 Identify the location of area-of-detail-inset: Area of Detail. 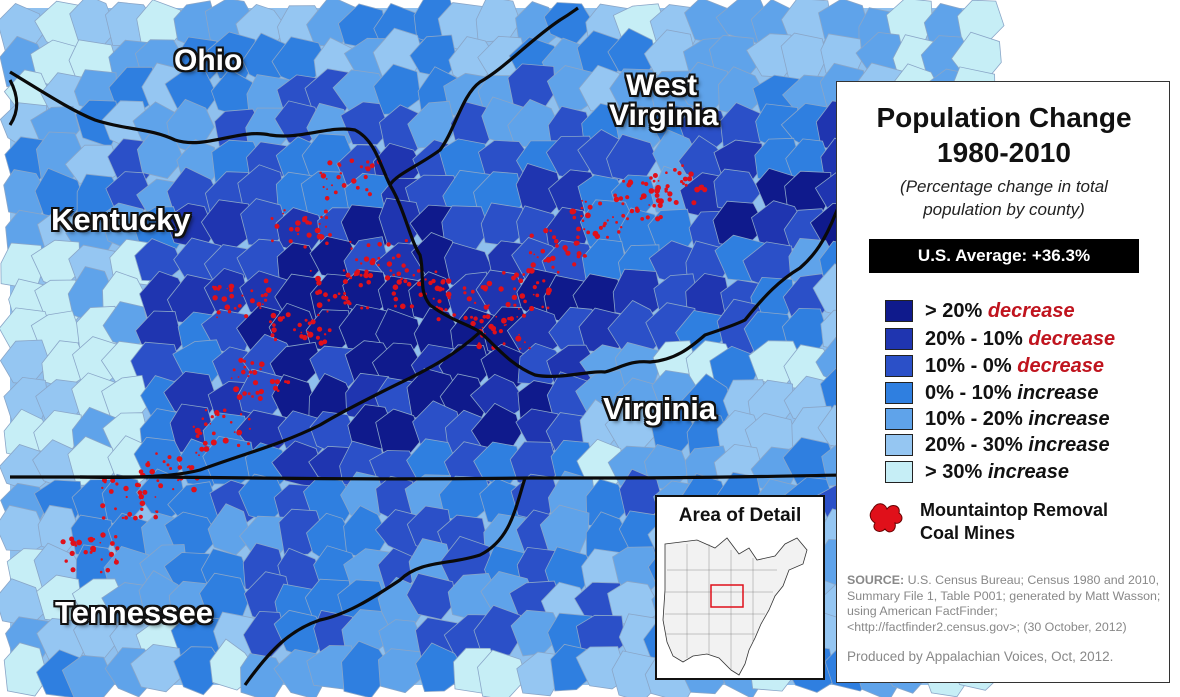
(740, 587).